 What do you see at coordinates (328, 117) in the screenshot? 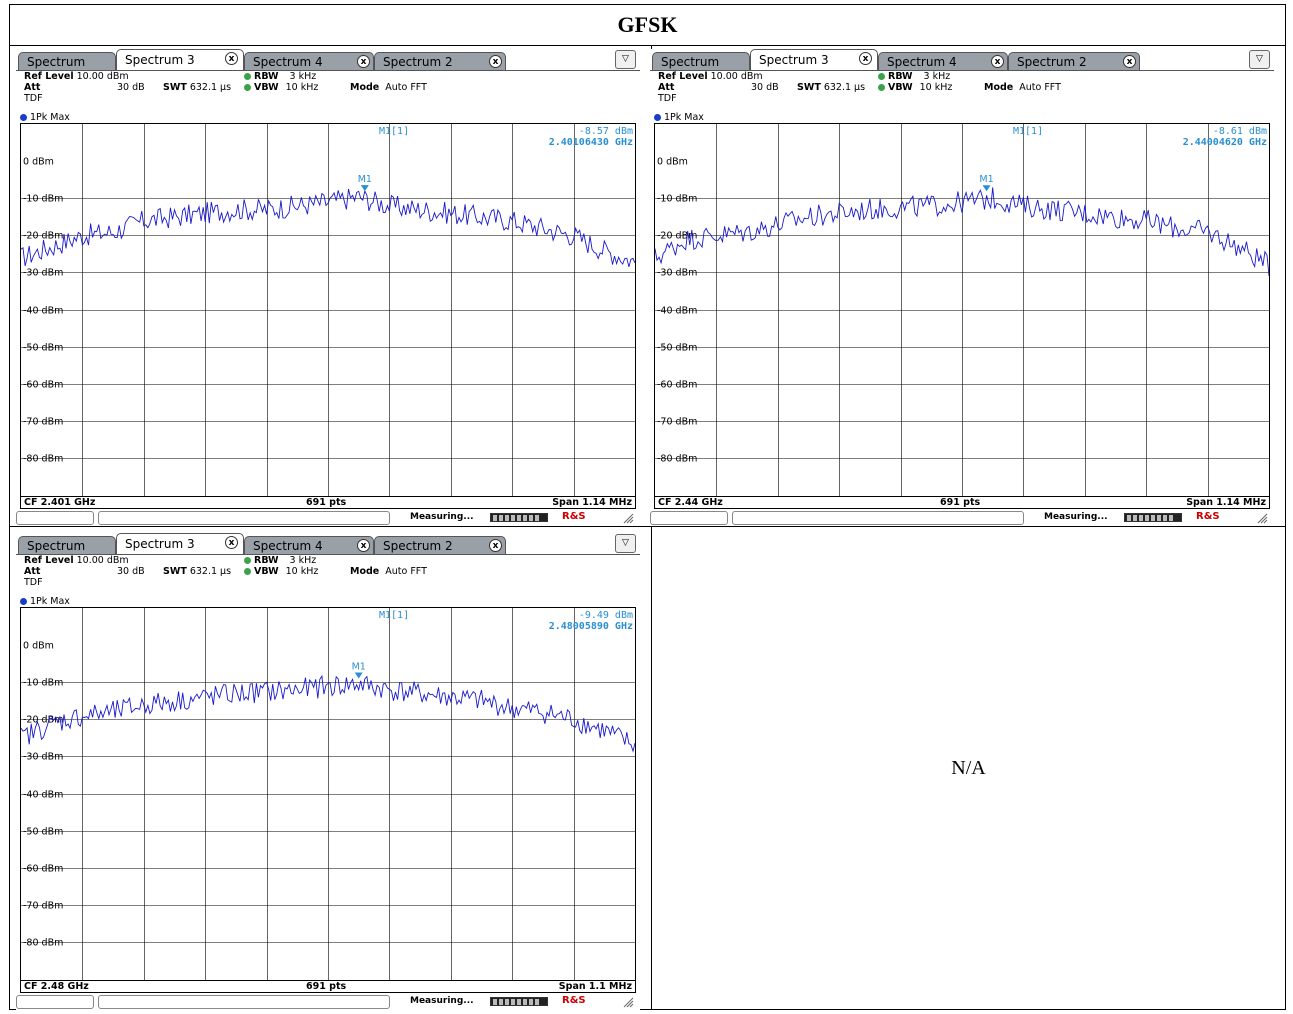
I see `trace-label: 1Pk Max` at bounding box center [328, 117].